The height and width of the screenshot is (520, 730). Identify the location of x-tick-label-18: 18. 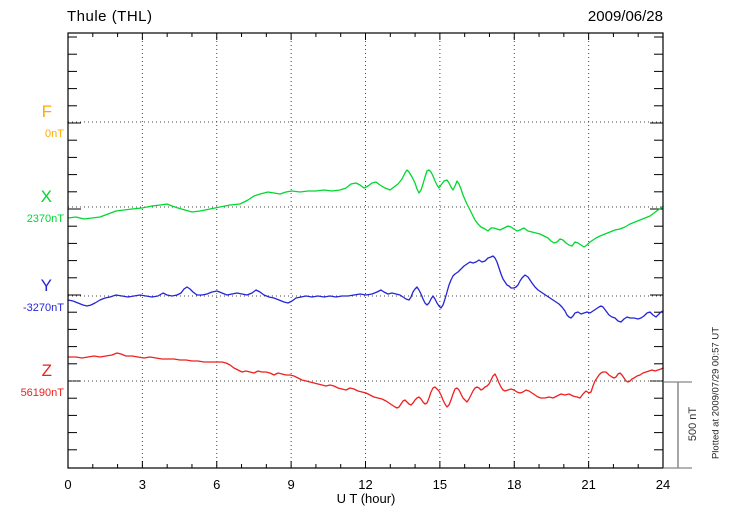
(514, 484).